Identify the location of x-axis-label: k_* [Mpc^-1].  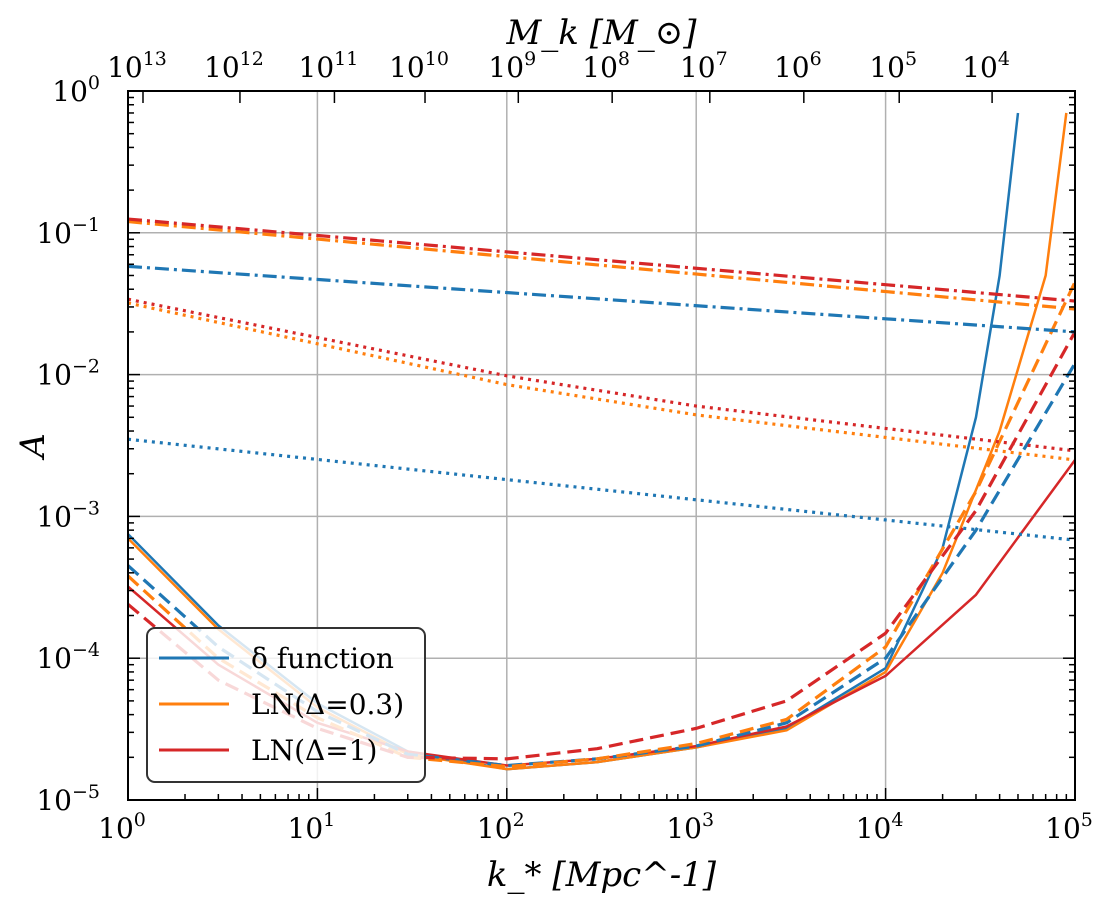
(602, 875).